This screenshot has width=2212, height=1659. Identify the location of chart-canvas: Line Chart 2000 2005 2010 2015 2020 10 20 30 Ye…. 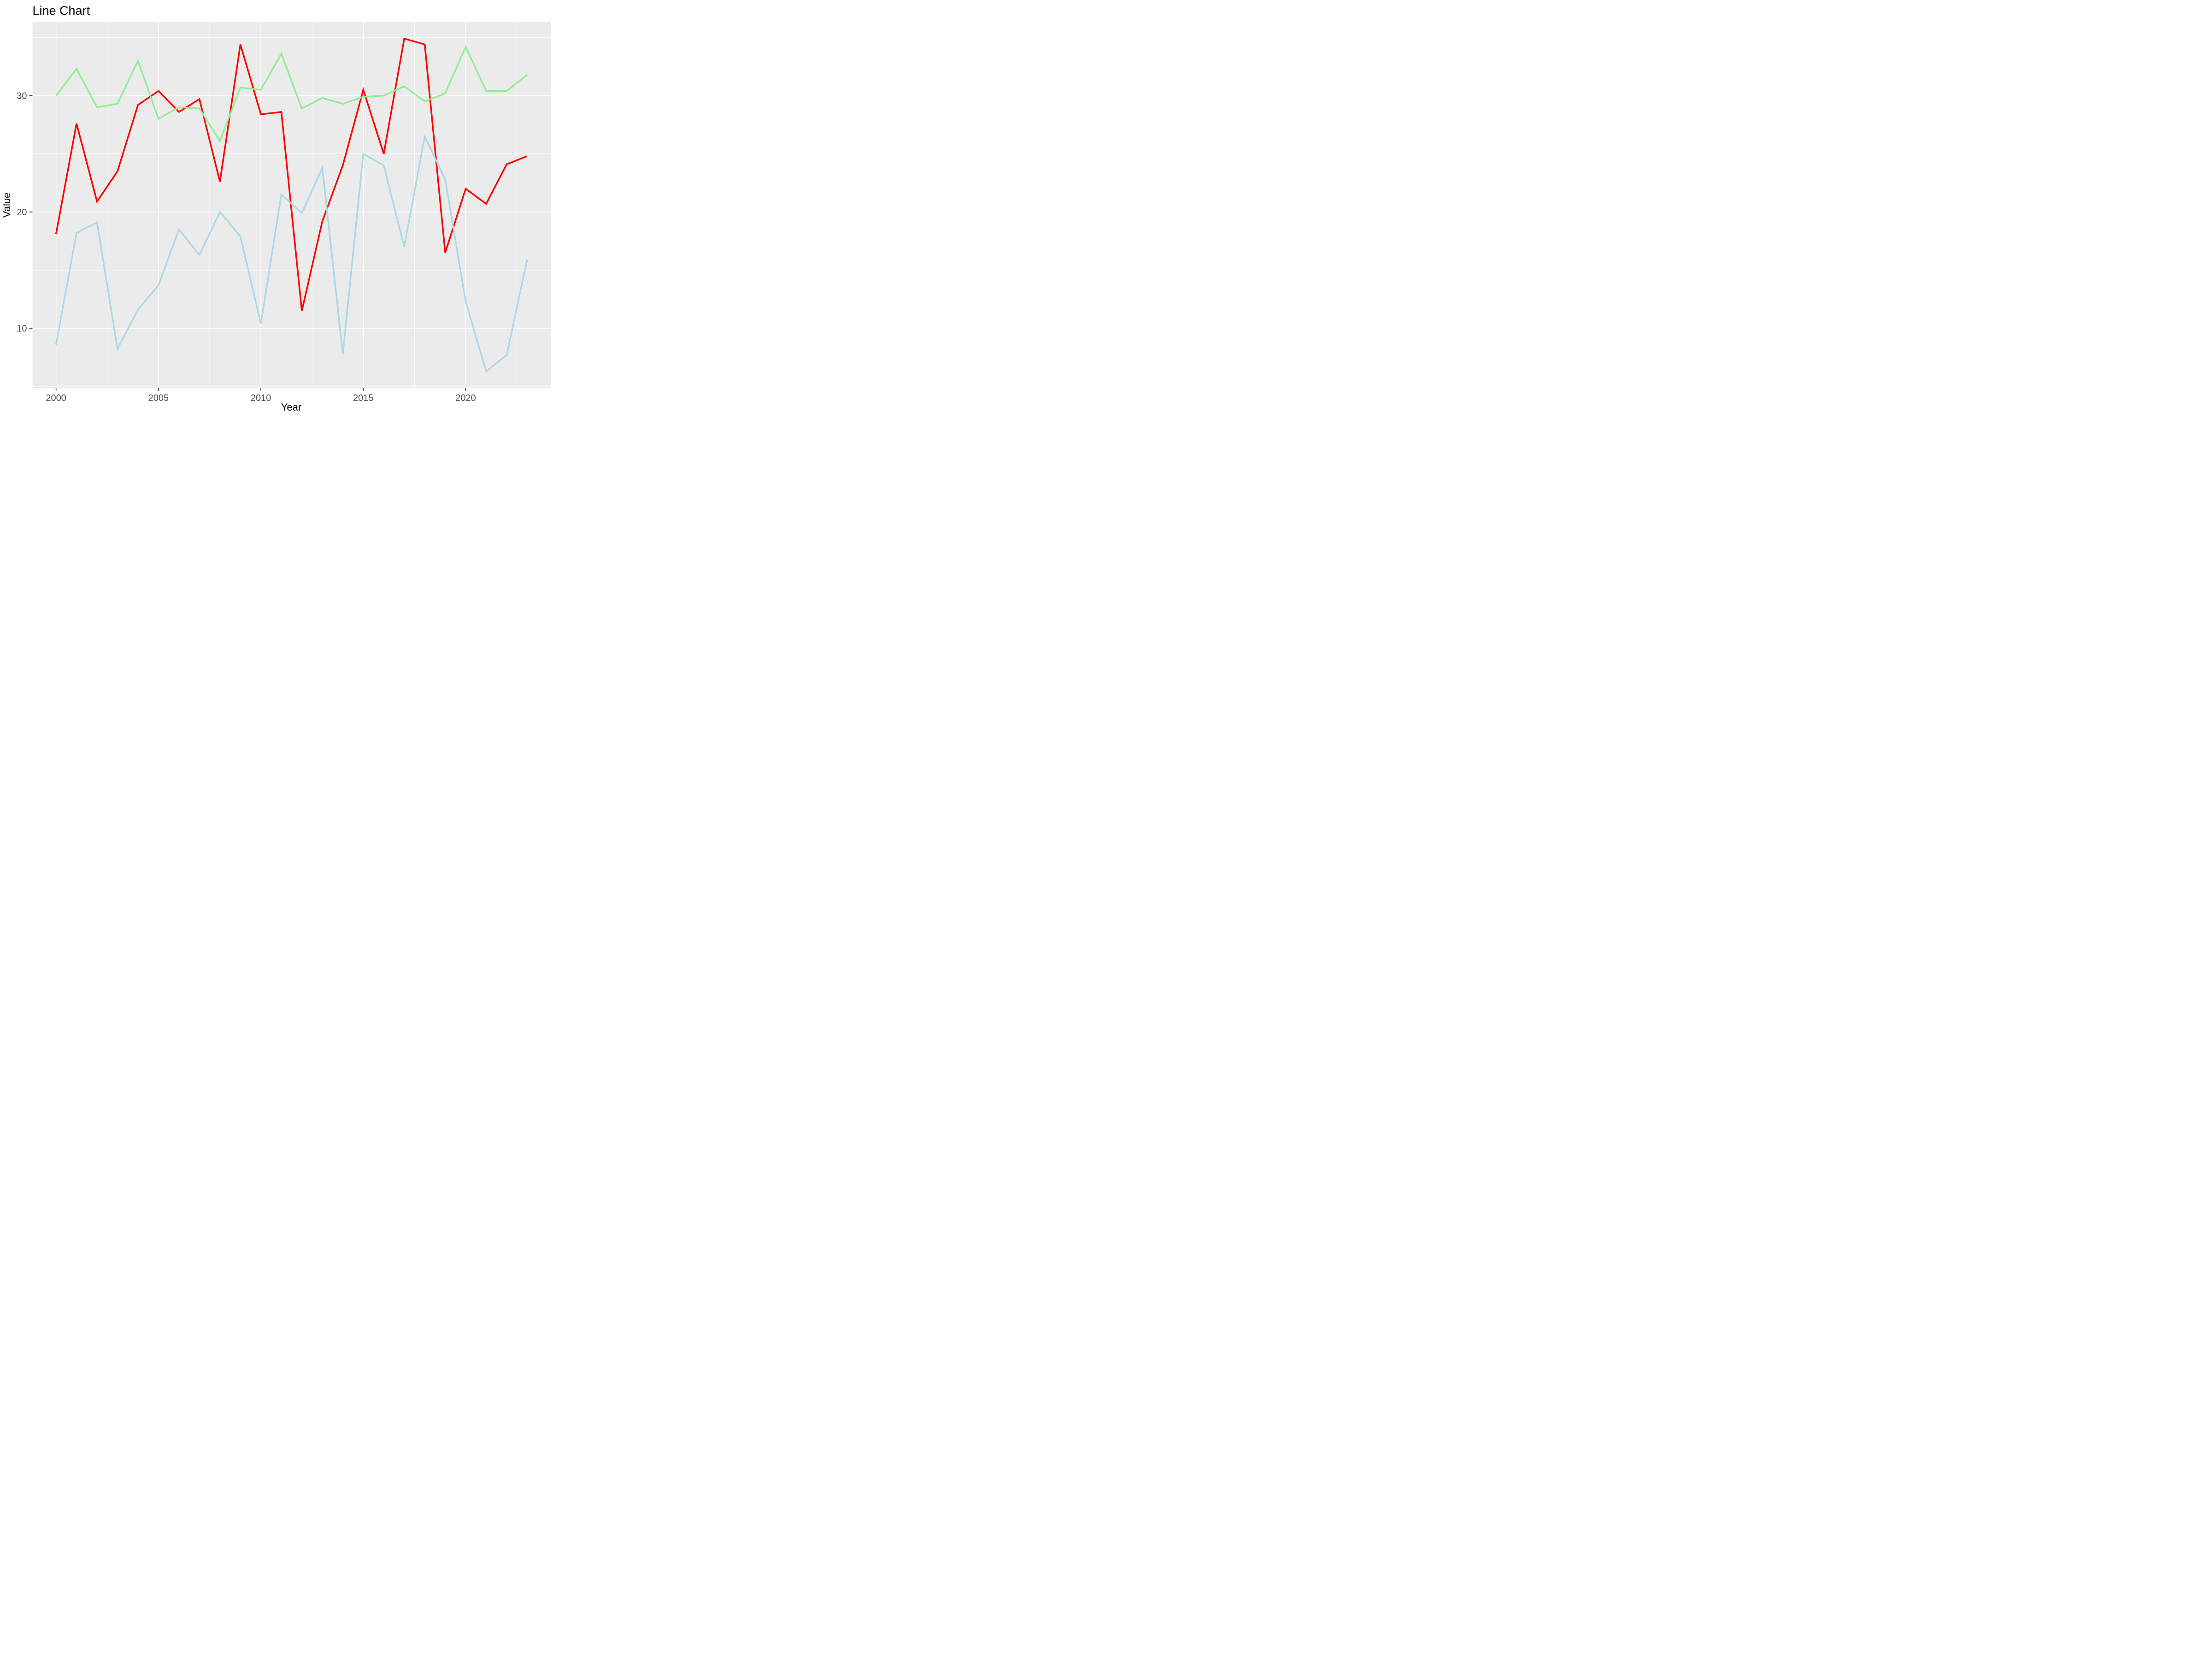
(276, 208).